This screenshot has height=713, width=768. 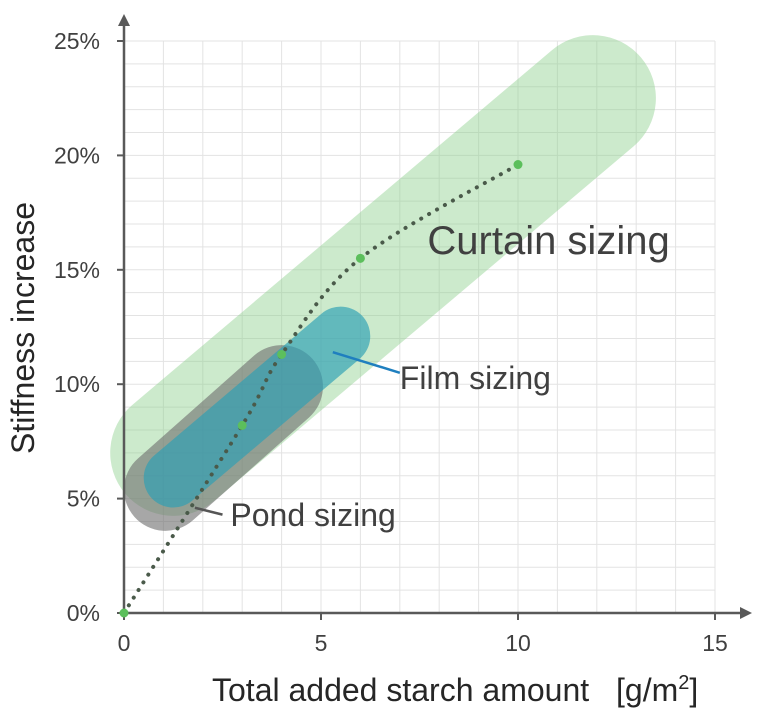 I want to click on x-axis-title: Total added starch amount [g/m2], so click(x=455, y=690).